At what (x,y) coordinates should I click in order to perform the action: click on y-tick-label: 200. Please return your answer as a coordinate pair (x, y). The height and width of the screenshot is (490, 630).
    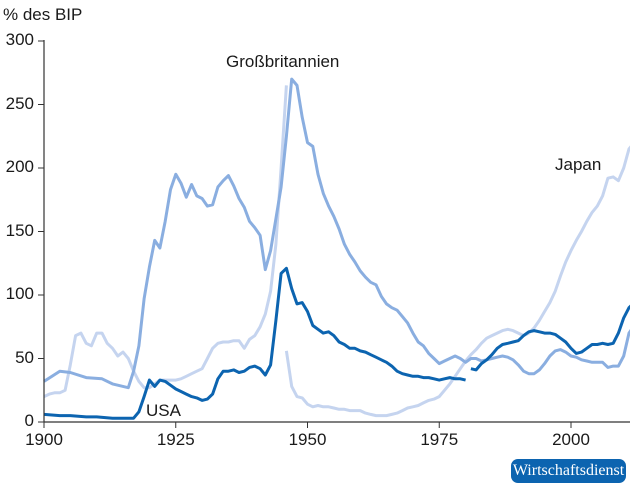
    Looking at the image, I should click on (19, 166).